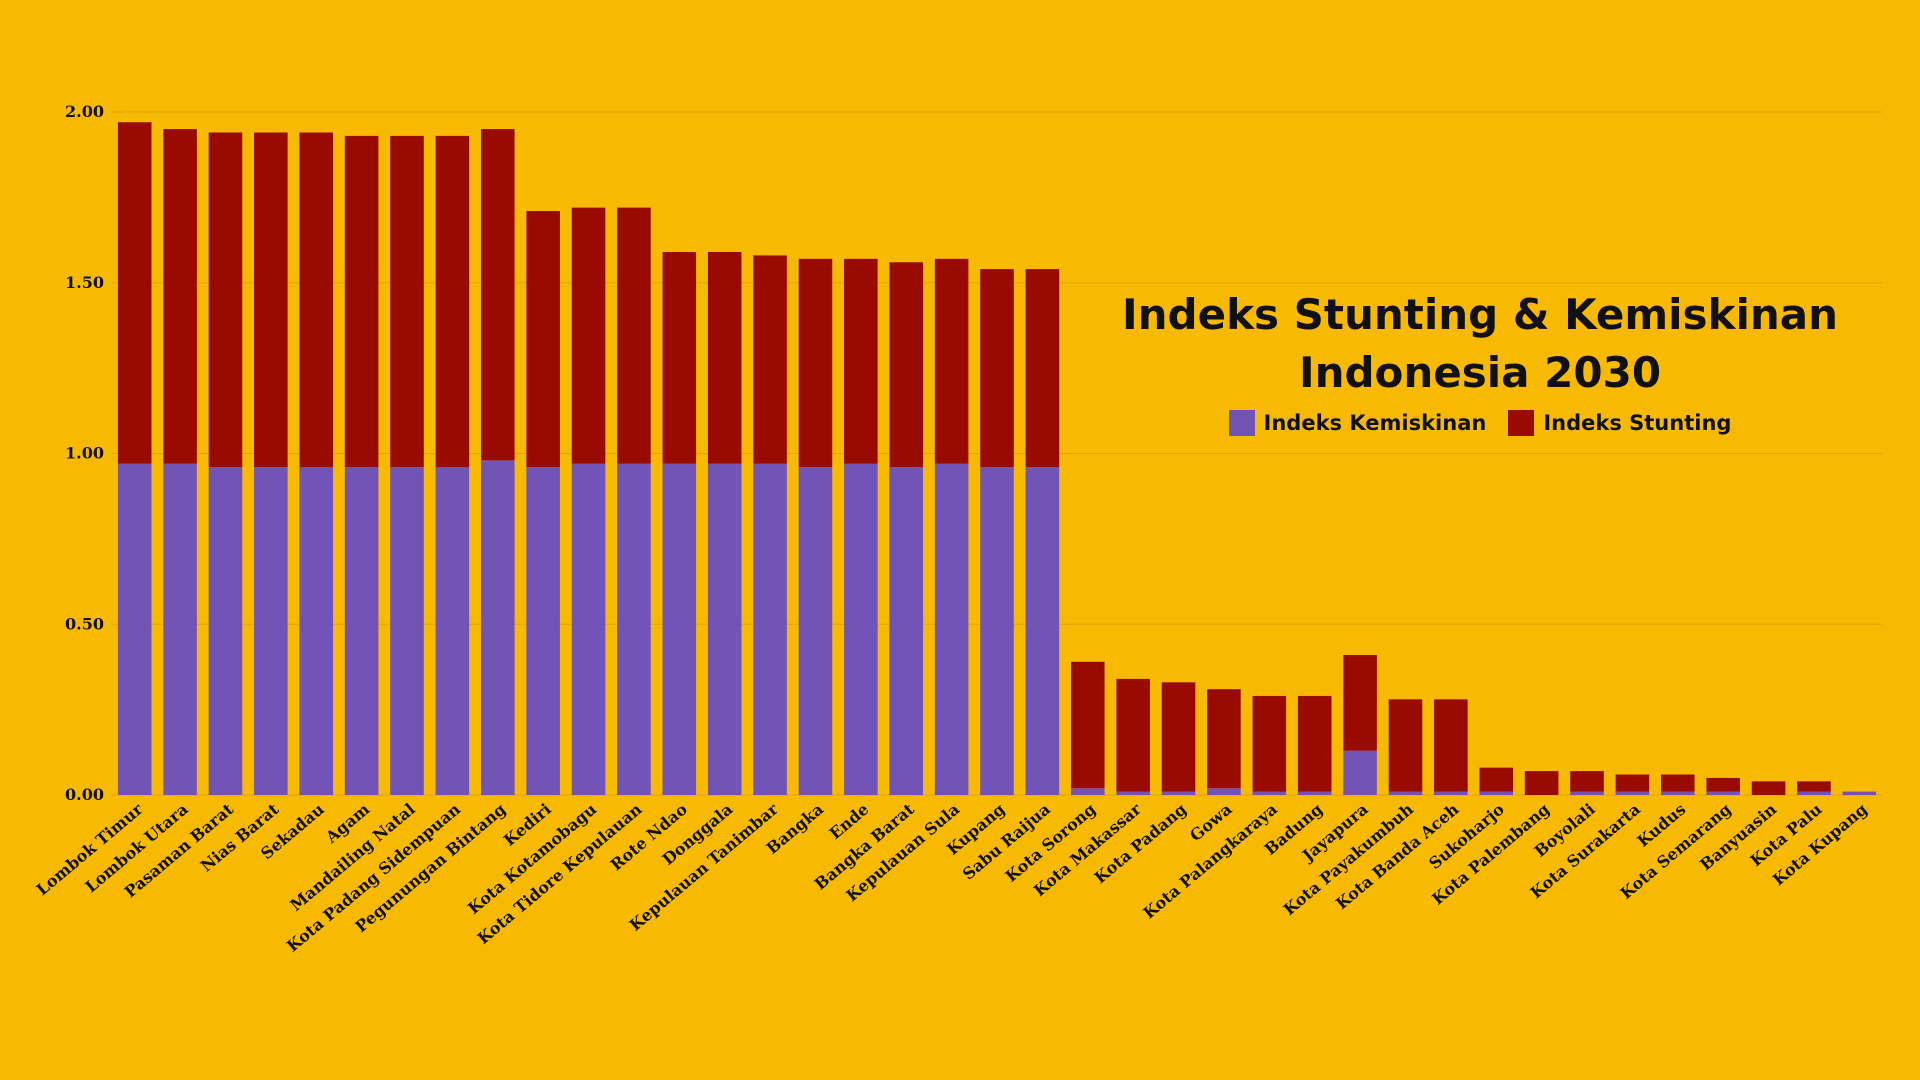 The image size is (1920, 1080). Describe the element at coordinates (84, 282) in the screenshot. I see `y-tick-label: 1.50` at that location.